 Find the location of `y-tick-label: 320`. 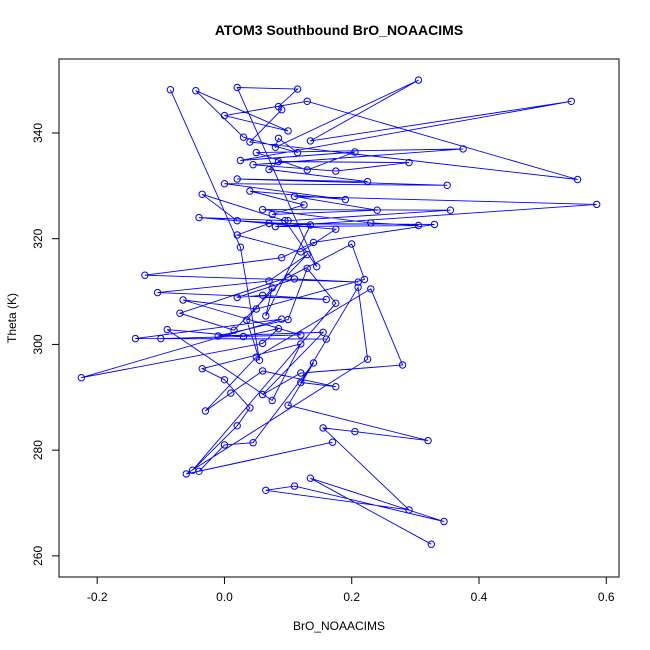

y-tick-label: 320 is located at coordinates (38, 238).